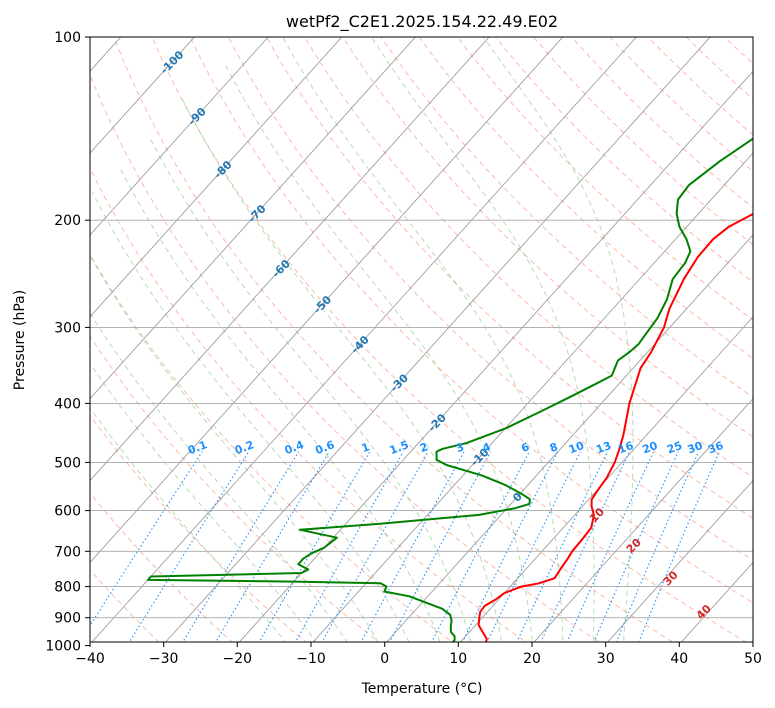  Describe the element at coordinates (67, 512) in the screenshot. I see `y-tick-label: 600` at that location.